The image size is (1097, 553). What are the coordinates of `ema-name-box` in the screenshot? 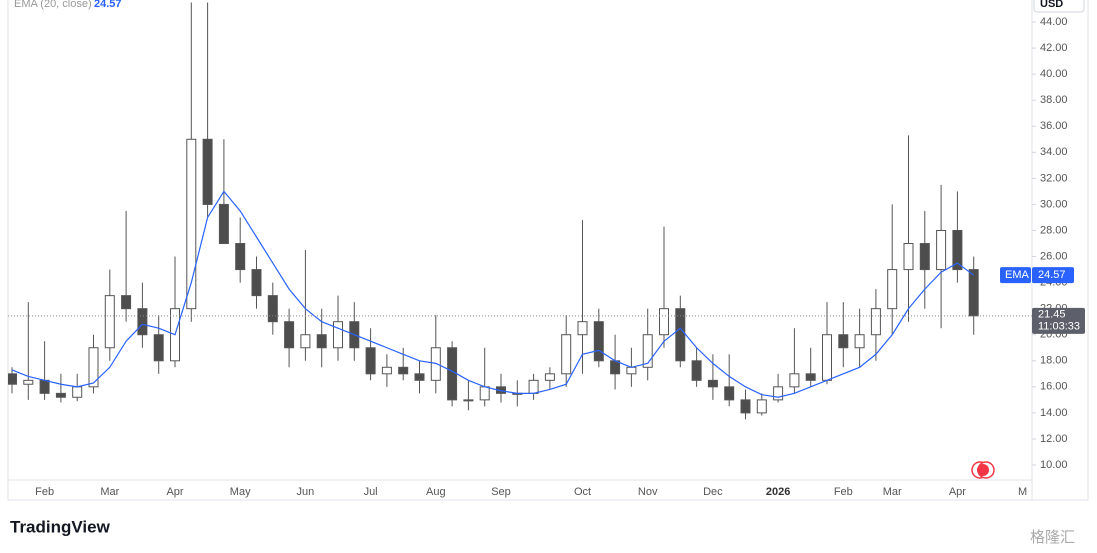 It's located at (1015, 275).